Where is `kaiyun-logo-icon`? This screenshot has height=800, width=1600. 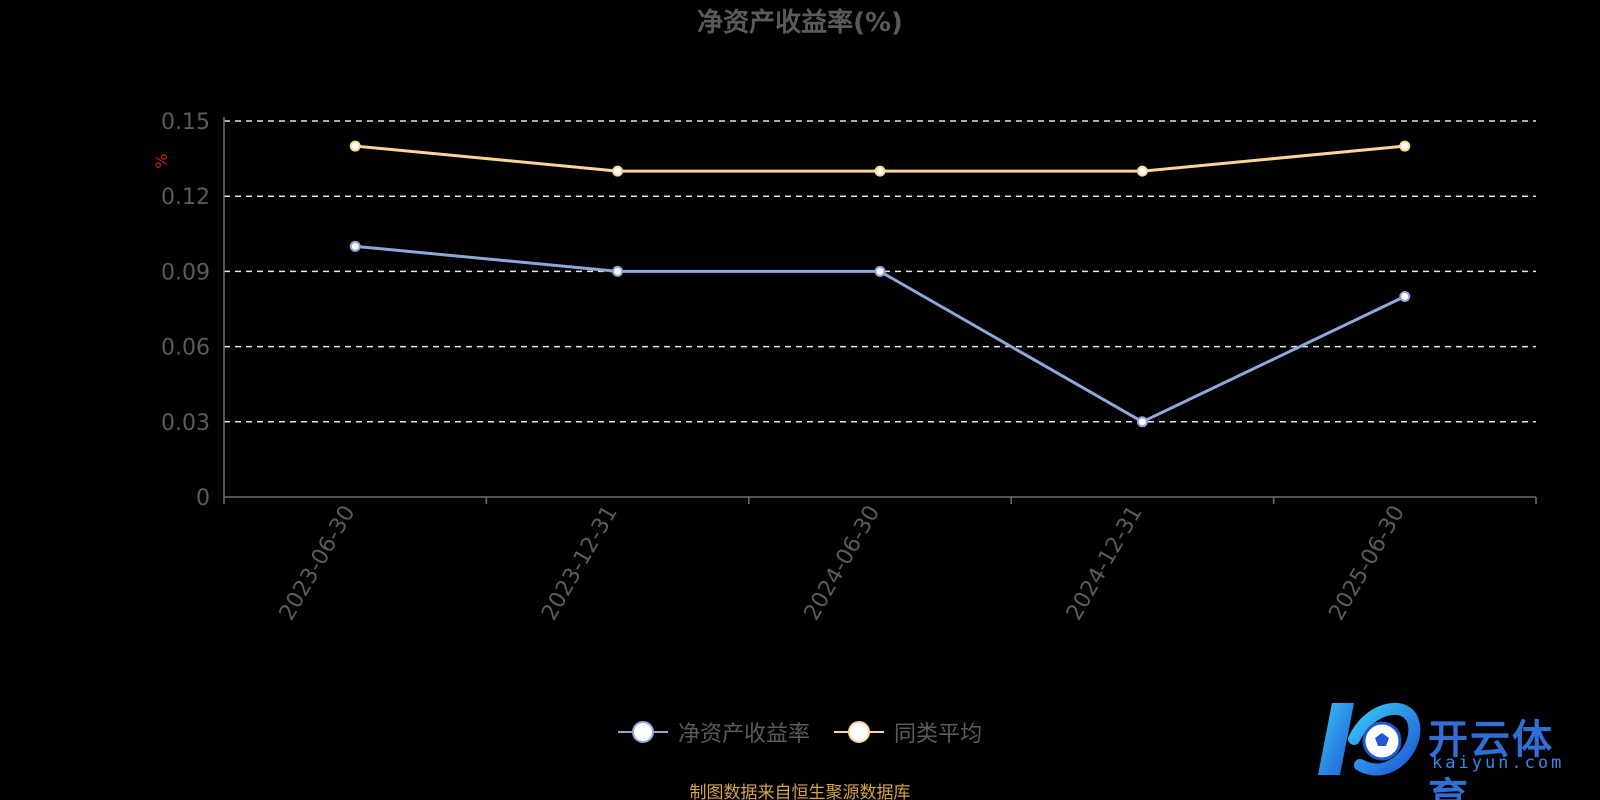 kaiyun-logo-icon is located at coordinates (1369, 739).